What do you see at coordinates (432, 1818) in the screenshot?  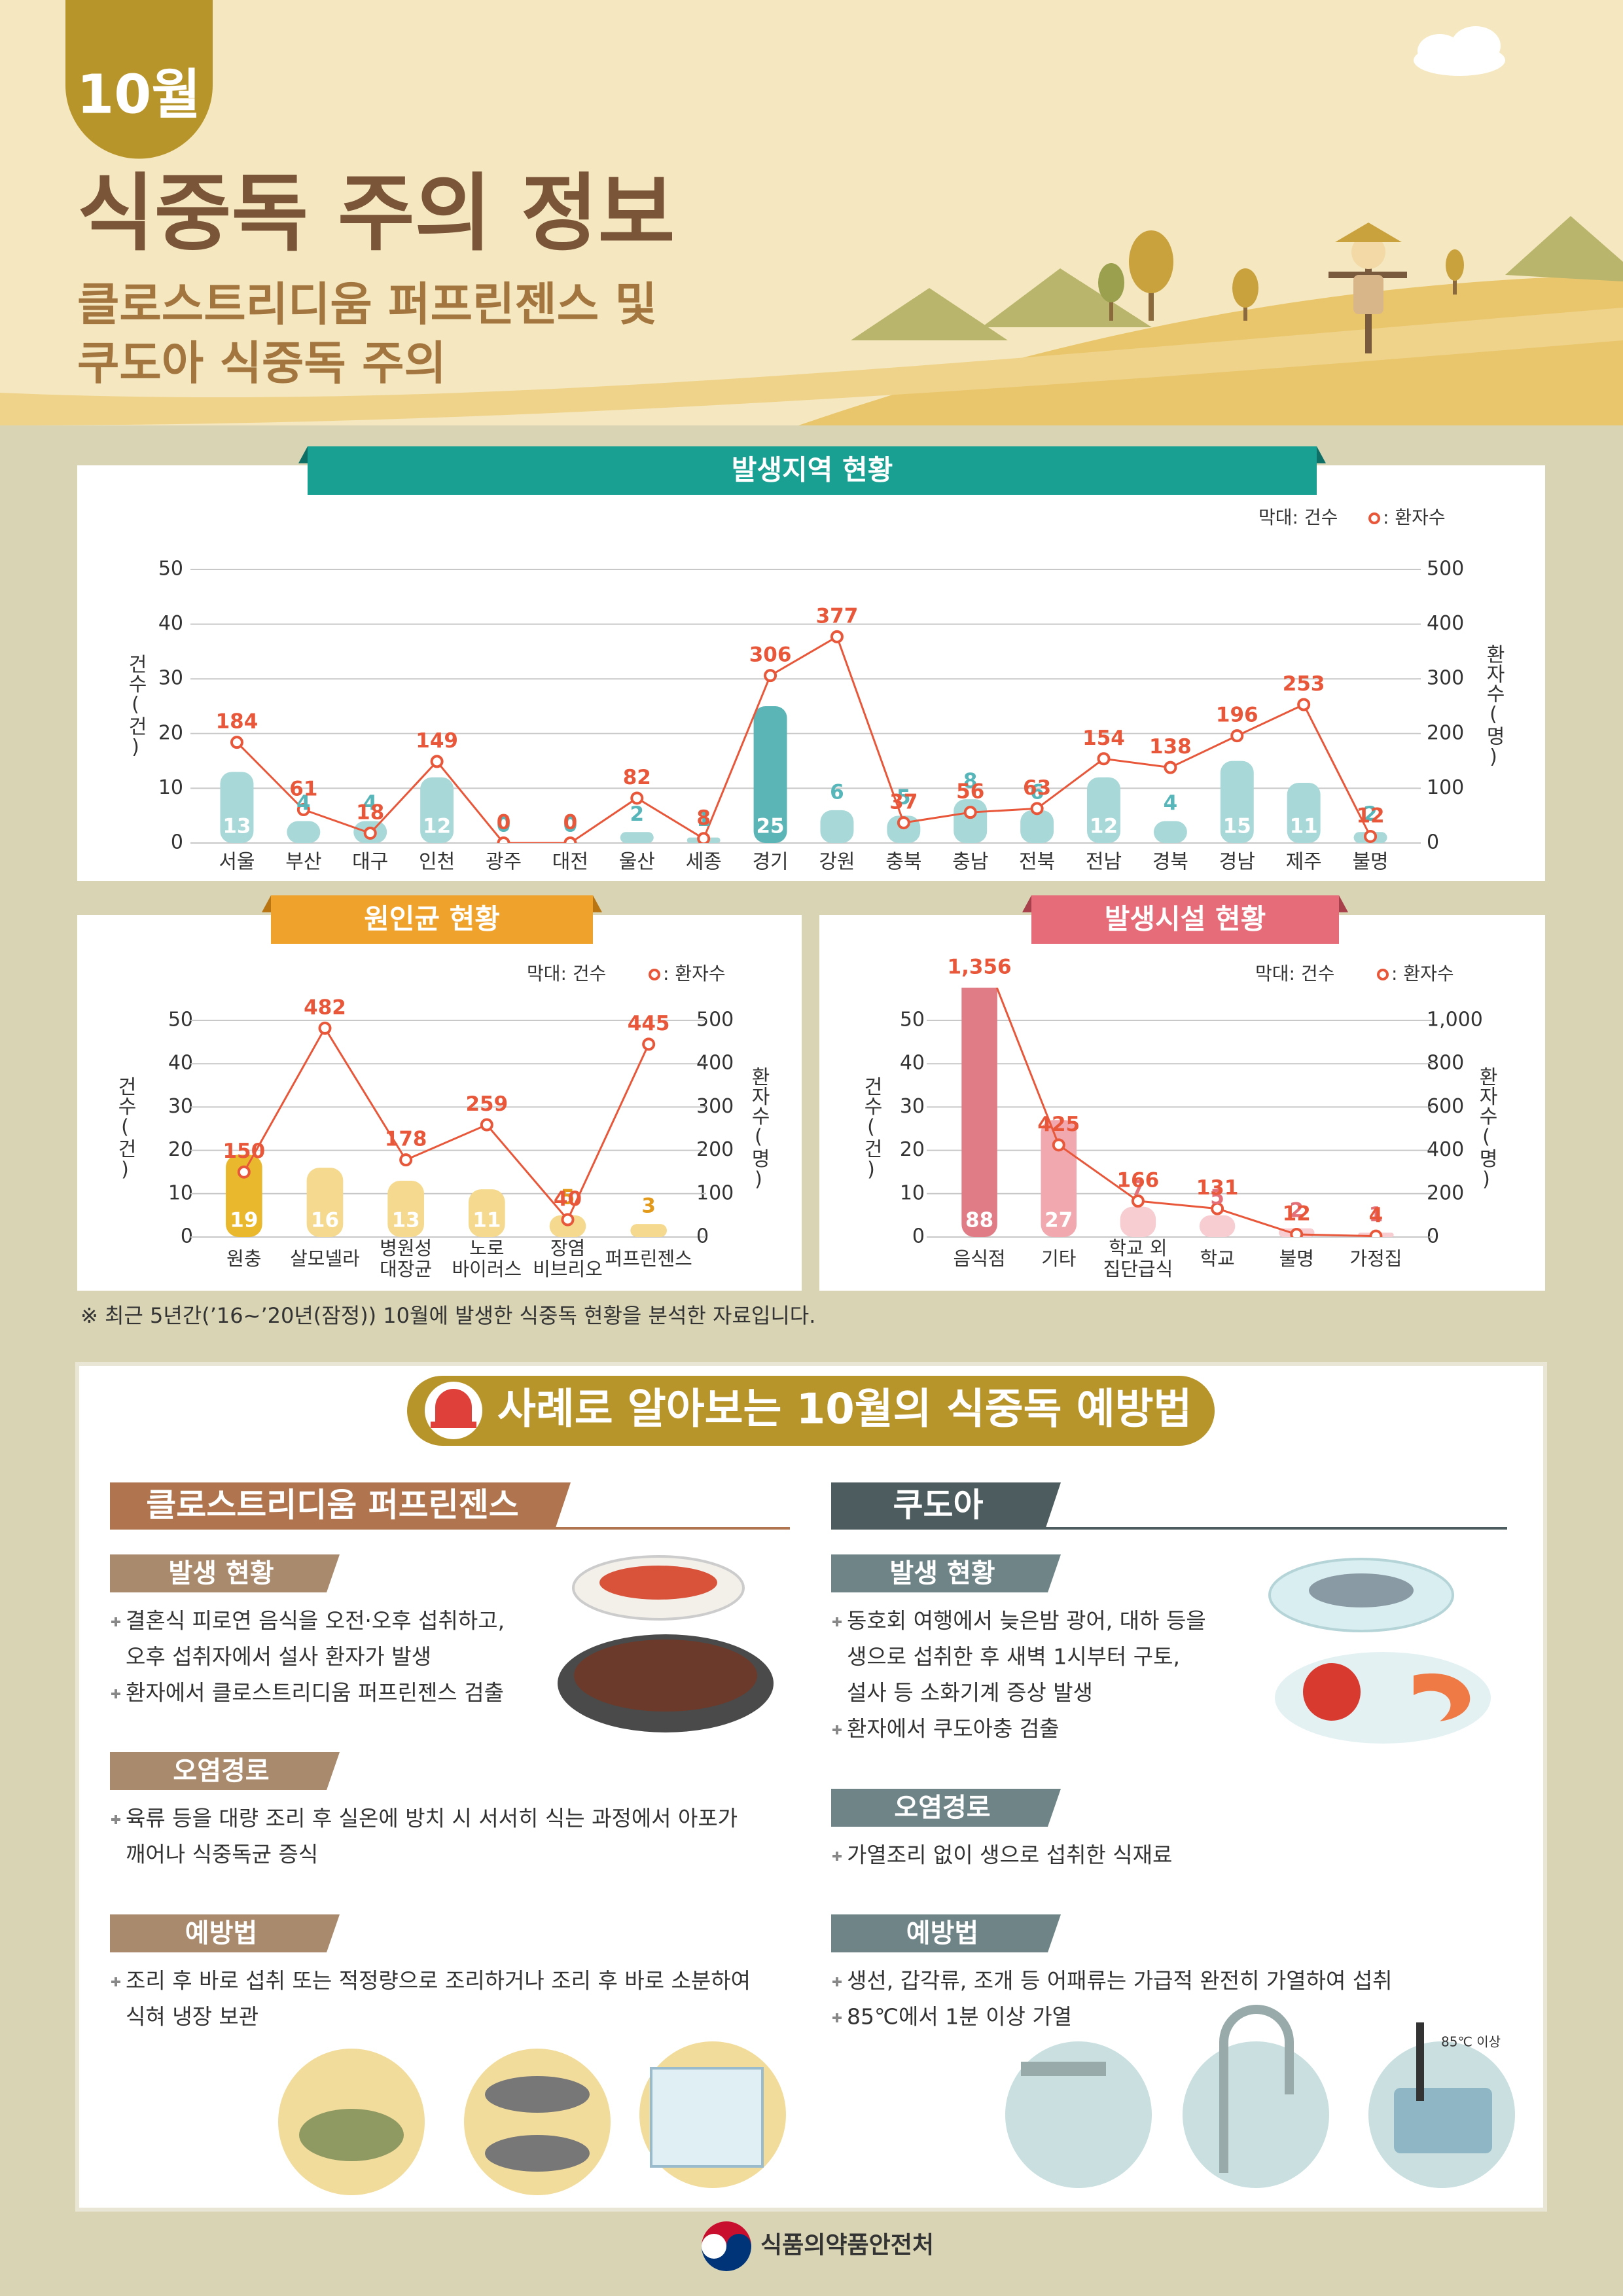 I see `section-text: 육류 등을 대량 조리 후 실온에 방치 시 서서히 식는 과정에서 아포가` at bounding box center [432, 1818].